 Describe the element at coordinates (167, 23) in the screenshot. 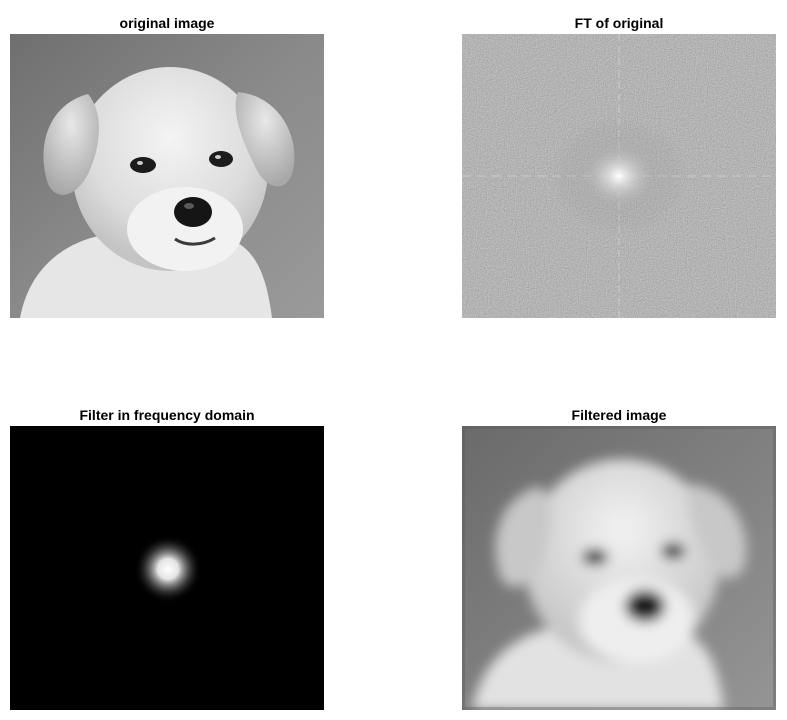

I see `panel-title-original: original image` at that location.